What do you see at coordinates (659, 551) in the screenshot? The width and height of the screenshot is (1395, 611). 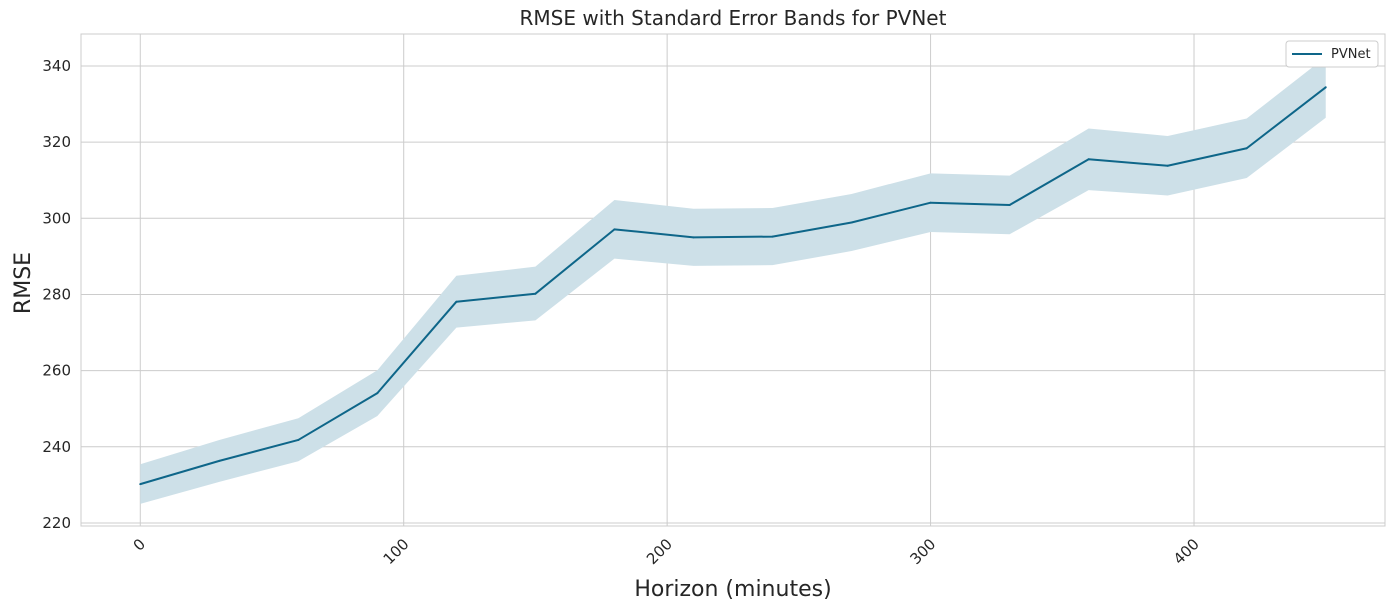 I see `x-tick-label: 200` at bounding box center [659, 551].